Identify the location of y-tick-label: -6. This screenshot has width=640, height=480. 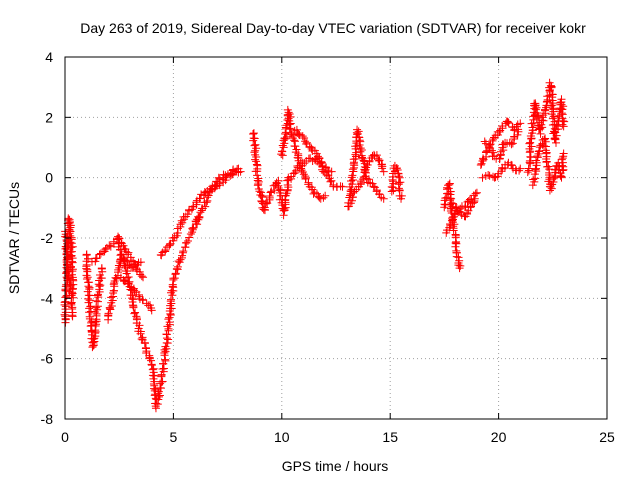
(47, 359).